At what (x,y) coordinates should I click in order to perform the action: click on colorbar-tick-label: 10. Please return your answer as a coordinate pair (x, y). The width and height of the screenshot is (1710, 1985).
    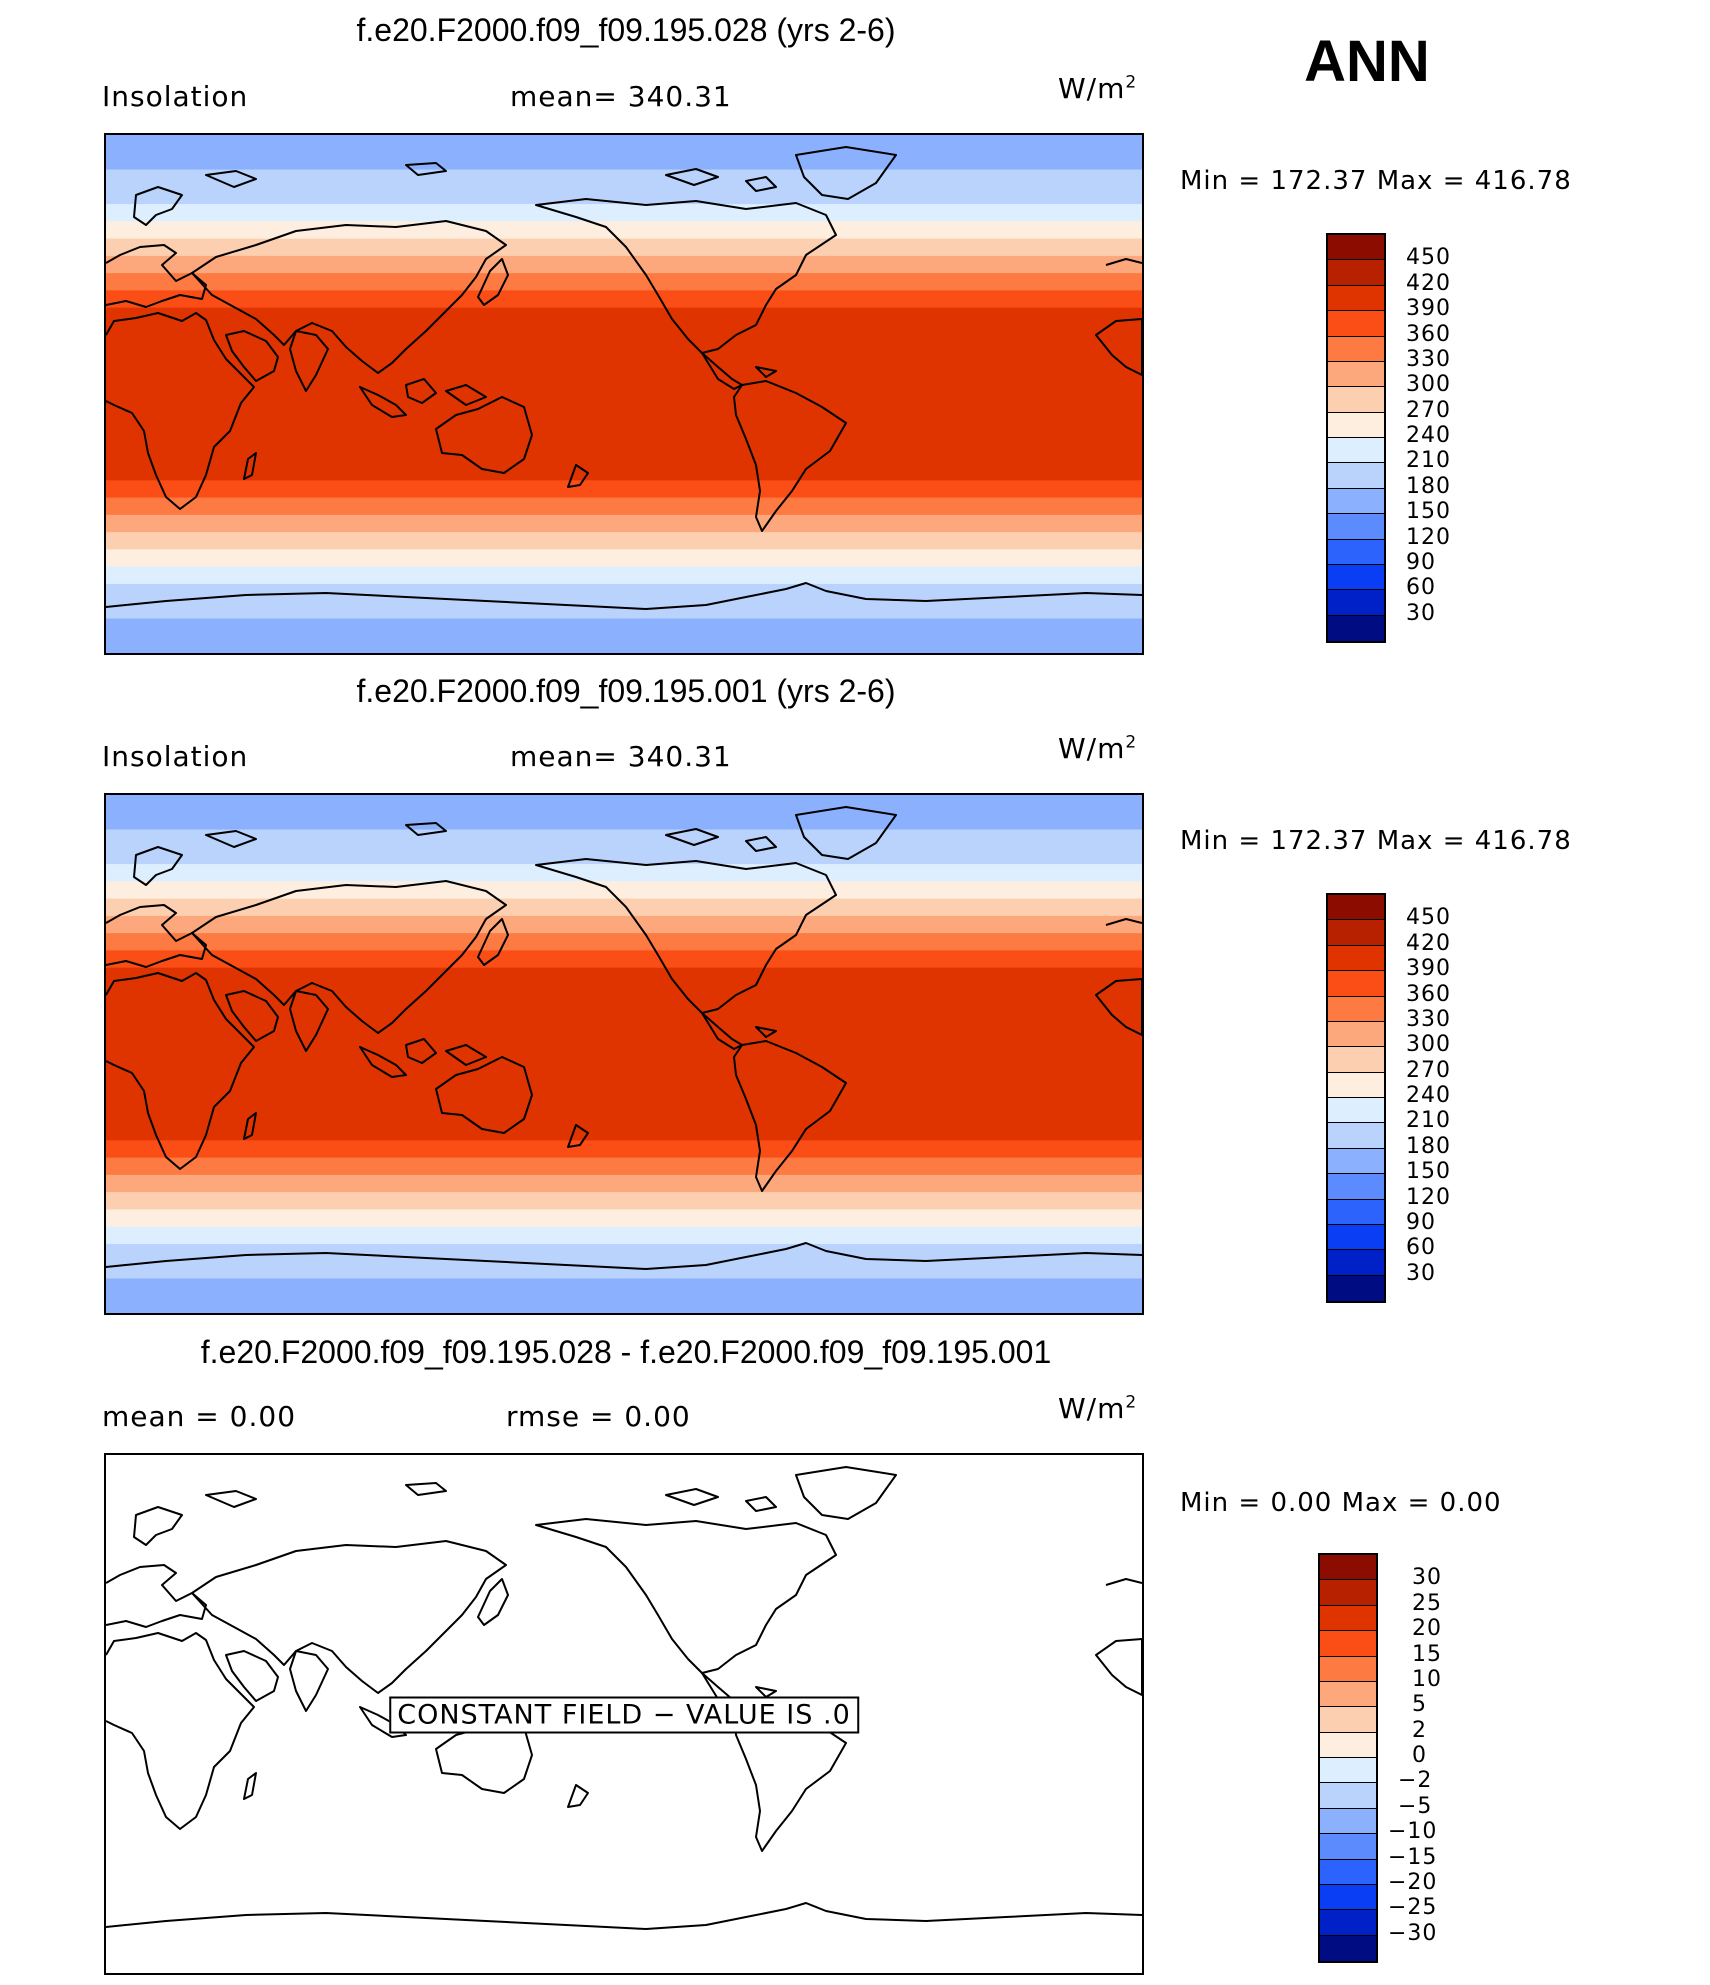
    Looking at the image, I should click on (1427, 1679).